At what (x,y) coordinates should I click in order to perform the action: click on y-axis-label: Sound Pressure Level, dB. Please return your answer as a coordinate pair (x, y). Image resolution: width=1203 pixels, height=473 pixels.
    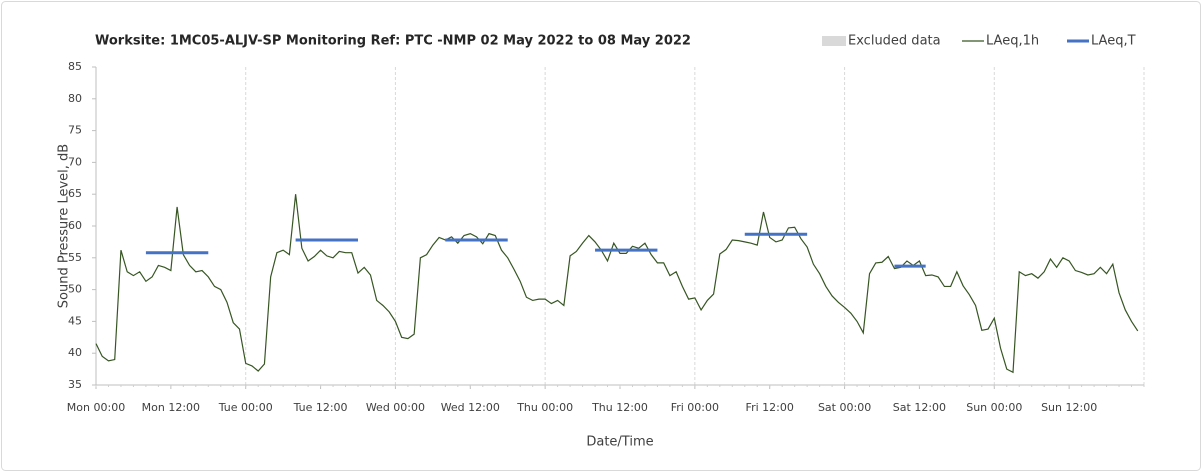
    Looking at the image, I should click on (64, 226).